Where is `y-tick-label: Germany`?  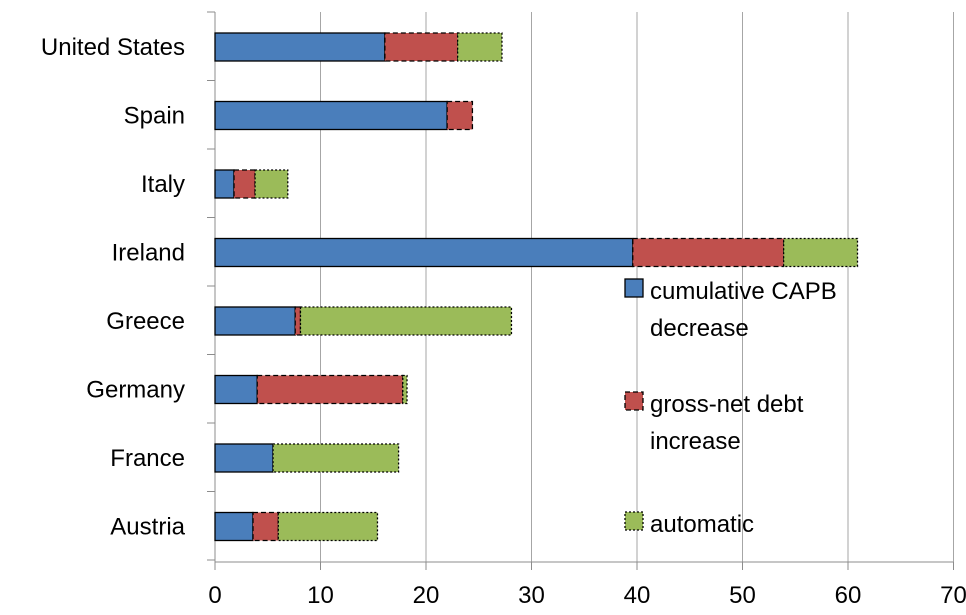 y-tick-label: Germany is located at coordinates (135, 390).